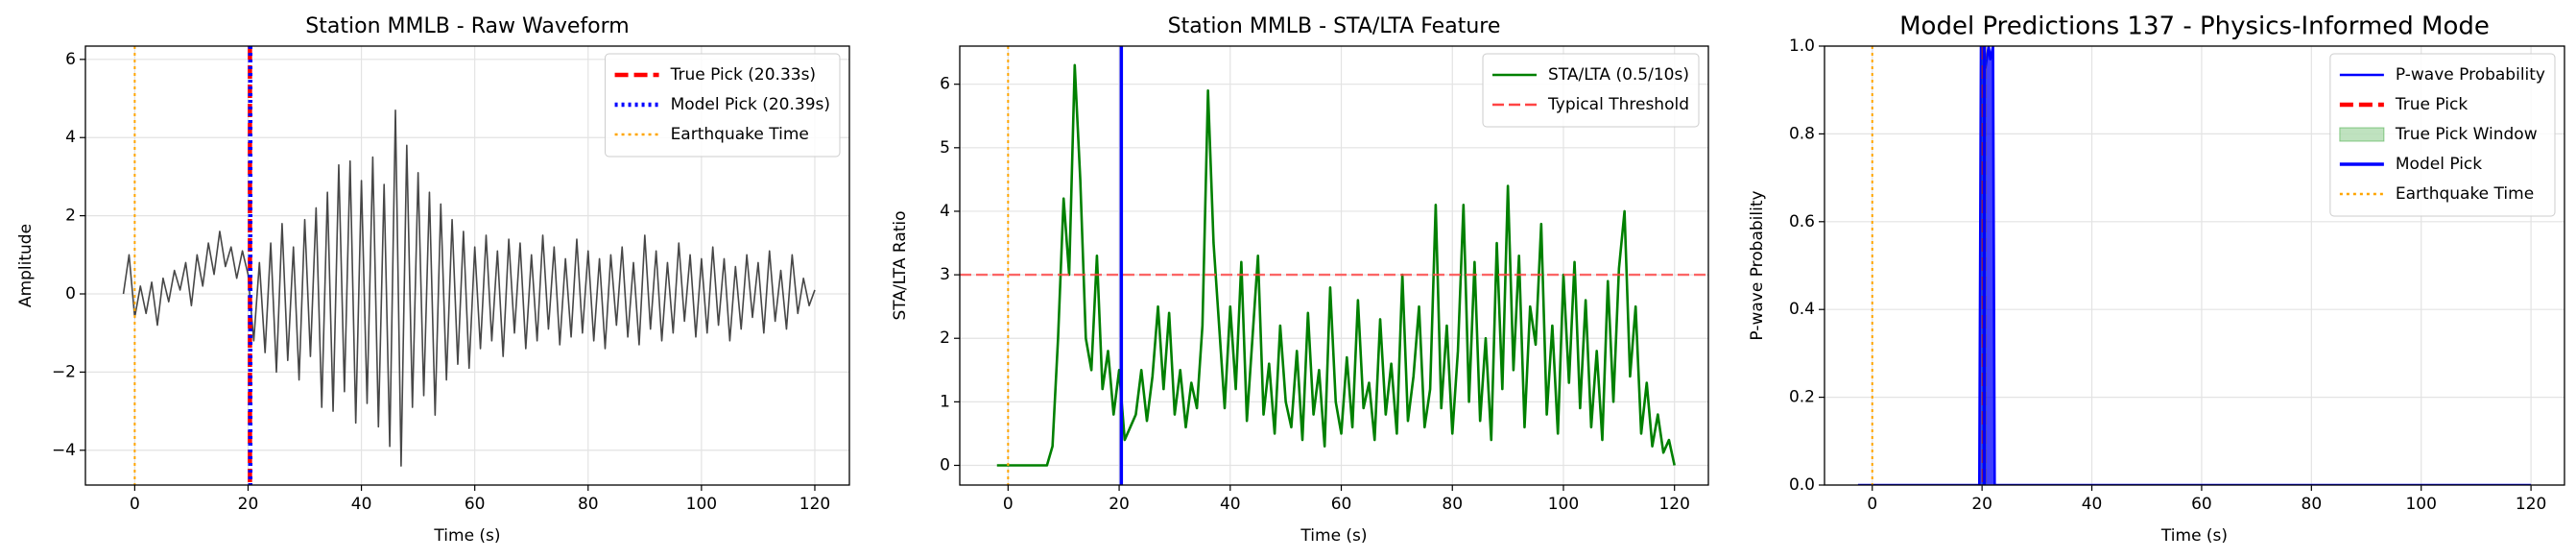 Image resolution: width=2576 pixels, height=559 pixels. Describe the element at coordinates (2362, 134) in the screenshot. I see `legend-swatch` at that location.